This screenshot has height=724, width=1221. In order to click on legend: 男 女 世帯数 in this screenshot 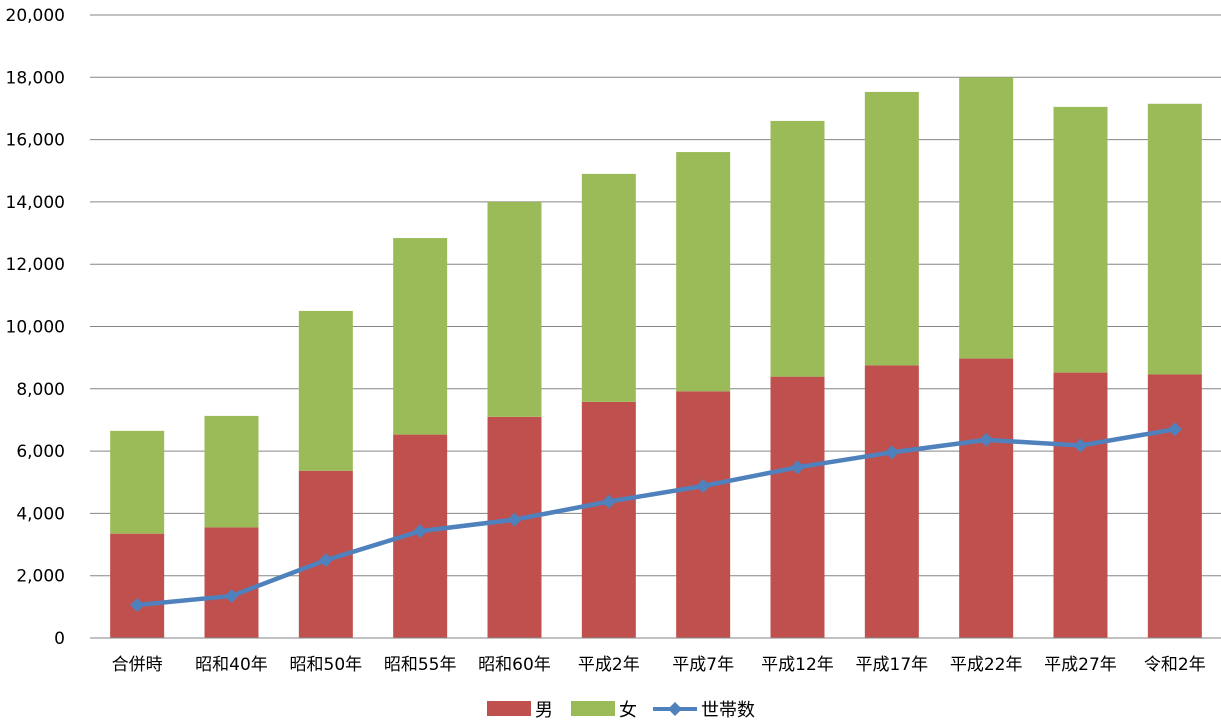, I will do `click(621, 710)`.